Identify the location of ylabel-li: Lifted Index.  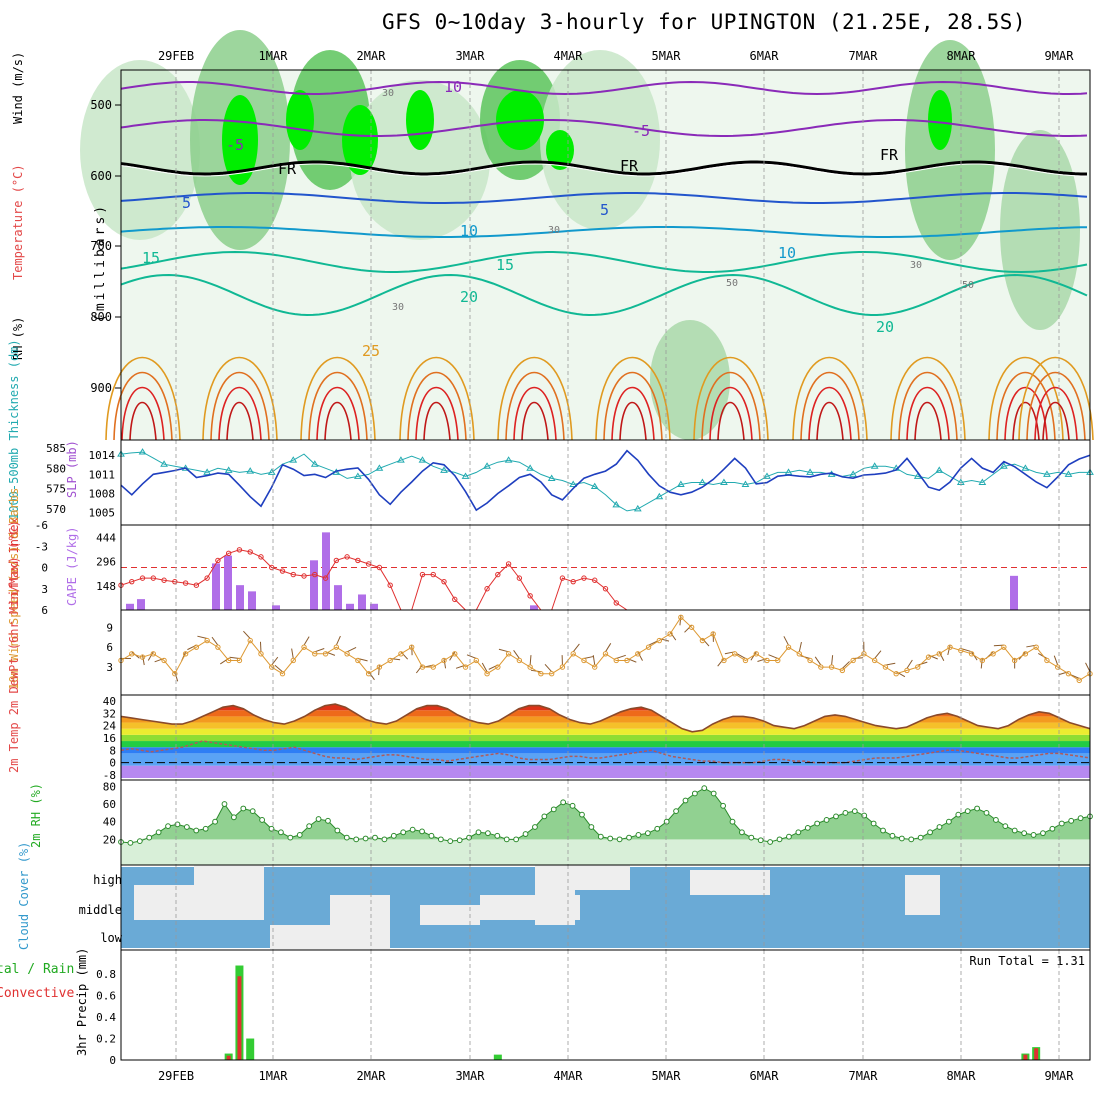
(14, 560).